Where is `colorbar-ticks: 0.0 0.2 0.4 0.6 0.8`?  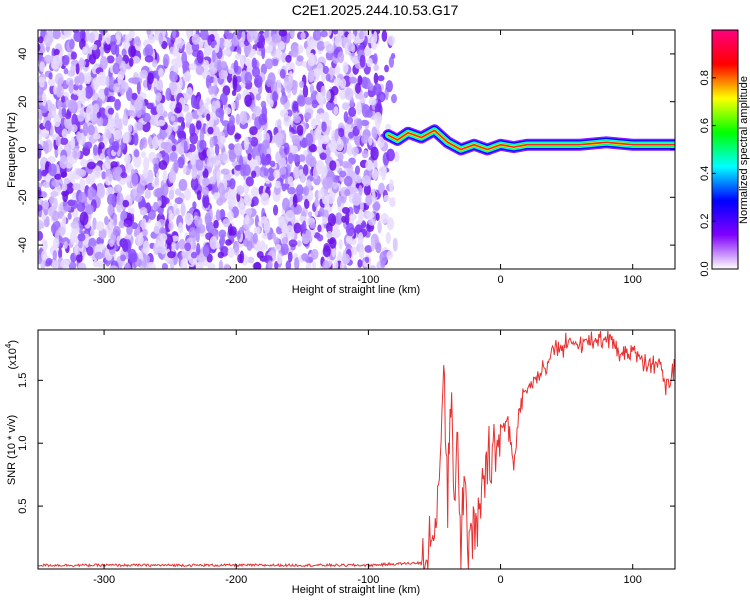 colorbar-ticks: 0.0 0.2 0.4 0.6 0.8 is located at coordinates (707, 173).